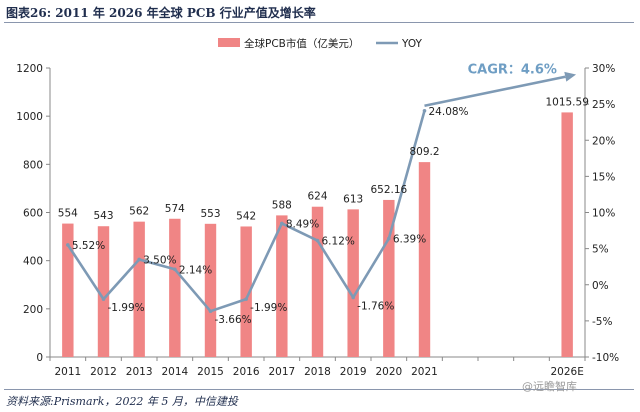 The height and width of the screenshot is (412, 640). I want to click on bar-value-label: 613, so click(353, 199).